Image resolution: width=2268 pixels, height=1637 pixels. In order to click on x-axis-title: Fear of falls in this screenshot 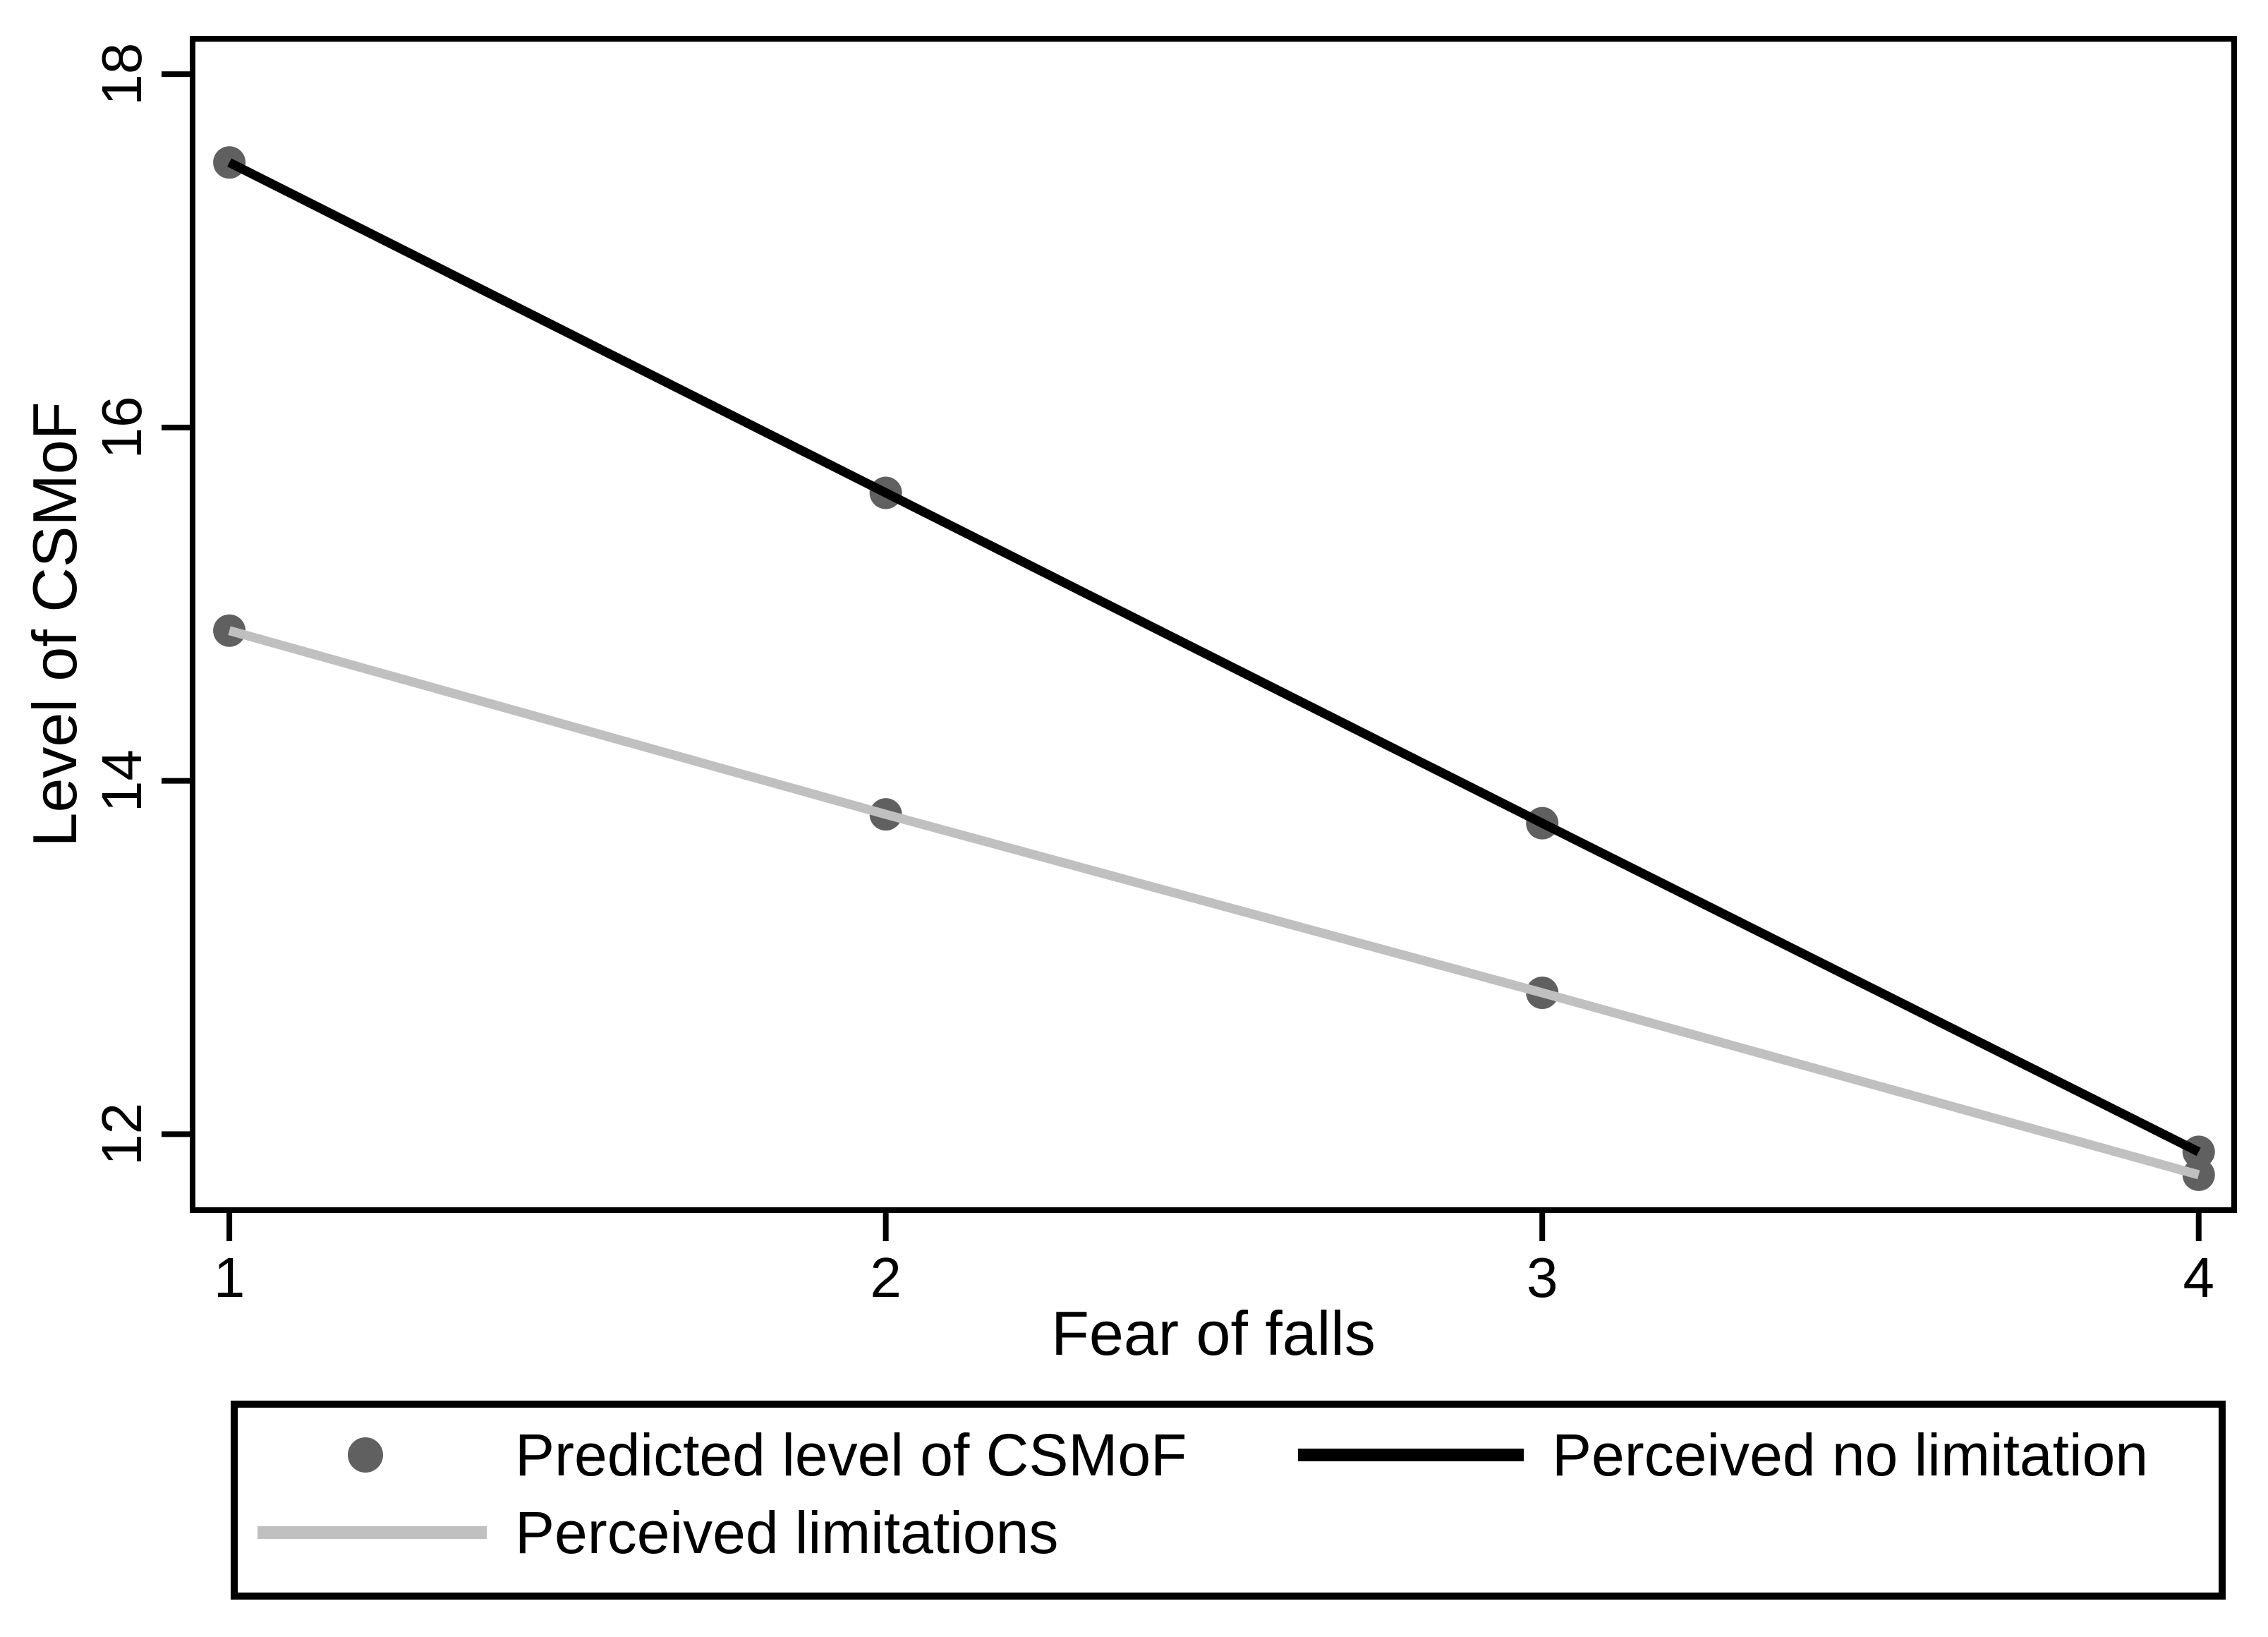, I will do `click(1213, 1333)`.